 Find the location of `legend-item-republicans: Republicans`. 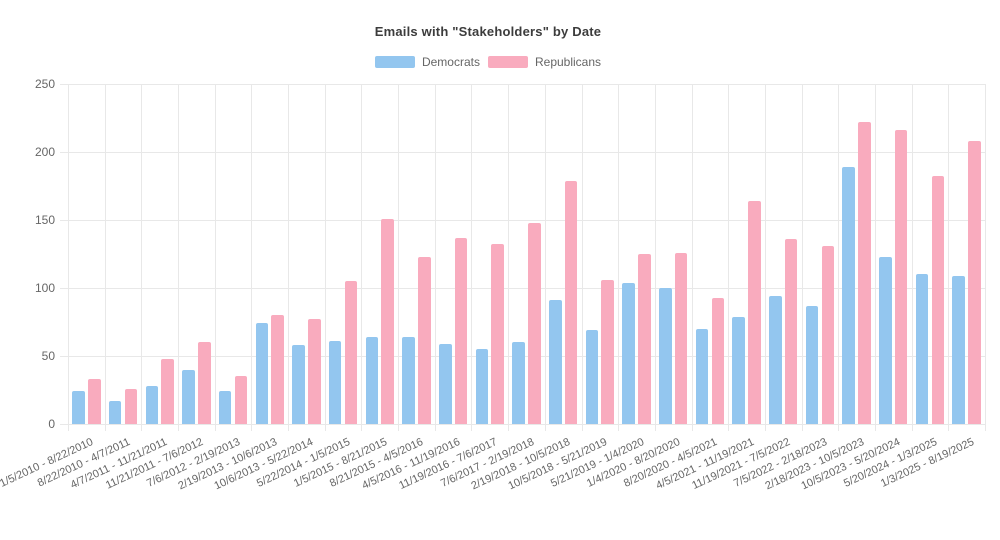

legend-item-republicans: Republicans is located at coordinates (544, 62).